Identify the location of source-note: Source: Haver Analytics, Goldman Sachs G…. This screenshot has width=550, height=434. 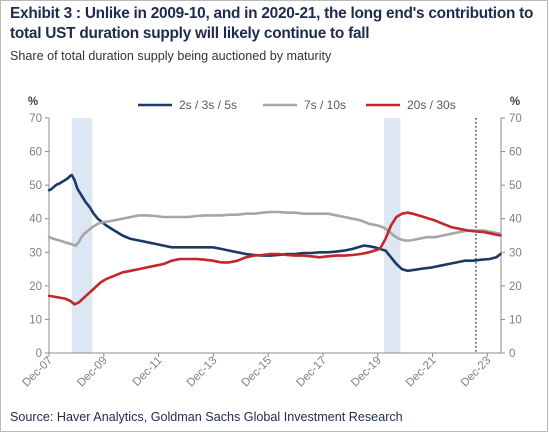
(206, 417).